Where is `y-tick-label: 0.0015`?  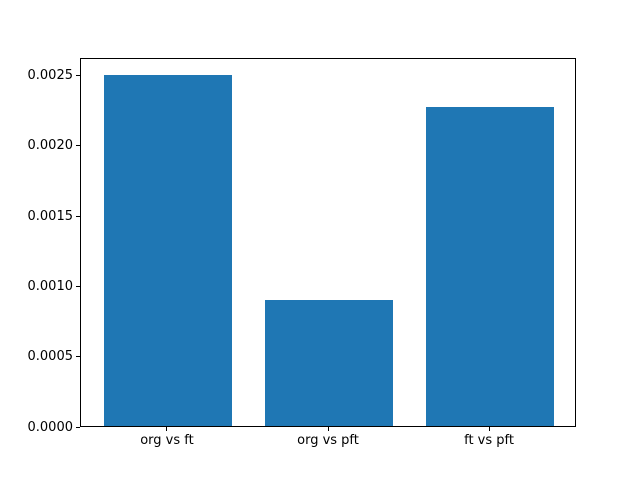
y-tick-label: 0.0015 is located at coordinates (50, 216).